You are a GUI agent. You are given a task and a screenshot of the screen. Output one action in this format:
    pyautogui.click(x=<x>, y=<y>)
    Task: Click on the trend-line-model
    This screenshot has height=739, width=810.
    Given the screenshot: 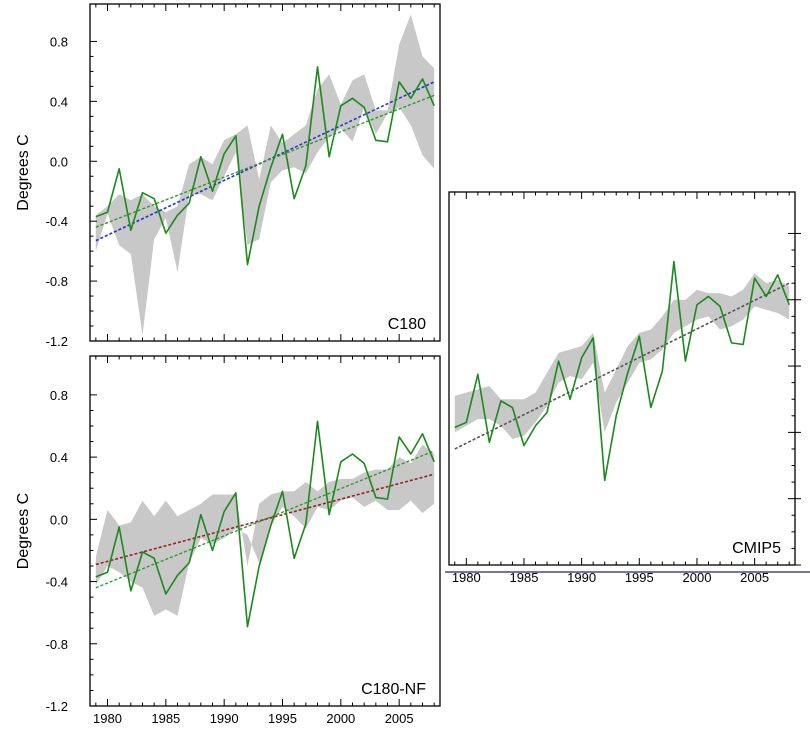 What is the action you would take?
    pyautogui.click(x=622, y=366)
    